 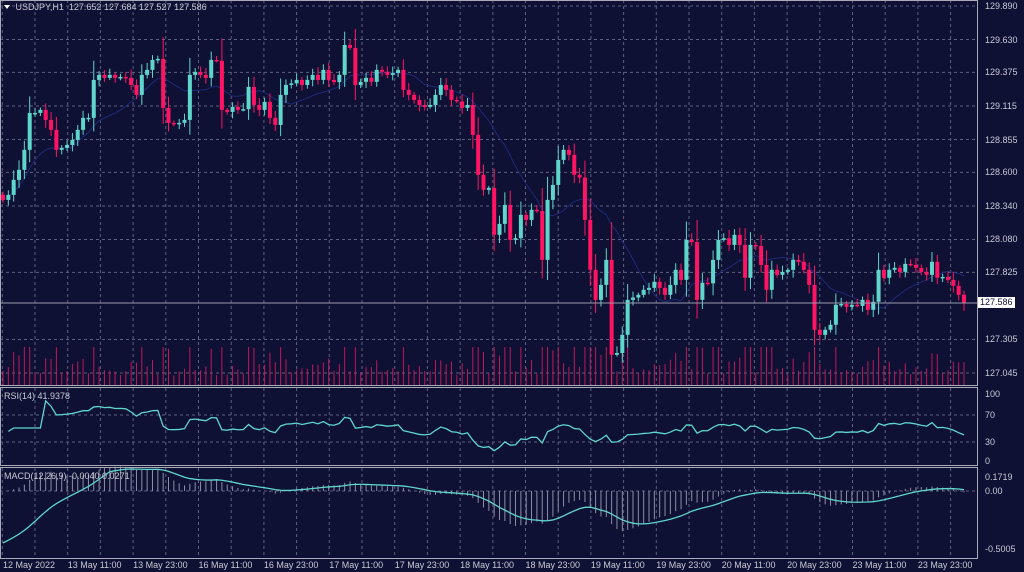 What do you see at coordinates (120, 7) in the screenshot?
I see `high-value: 127.684` at bounding box center [120, 7].